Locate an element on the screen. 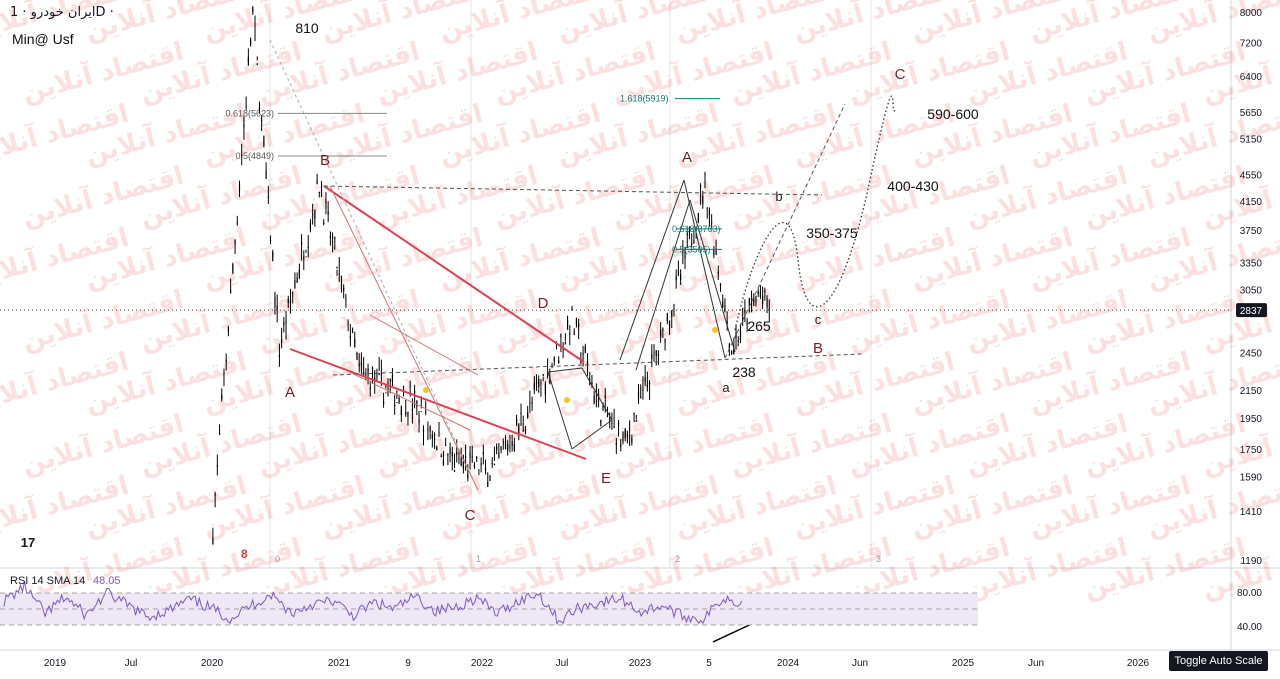  time-tick-label: 2025 is located at coordinates (963, 663).